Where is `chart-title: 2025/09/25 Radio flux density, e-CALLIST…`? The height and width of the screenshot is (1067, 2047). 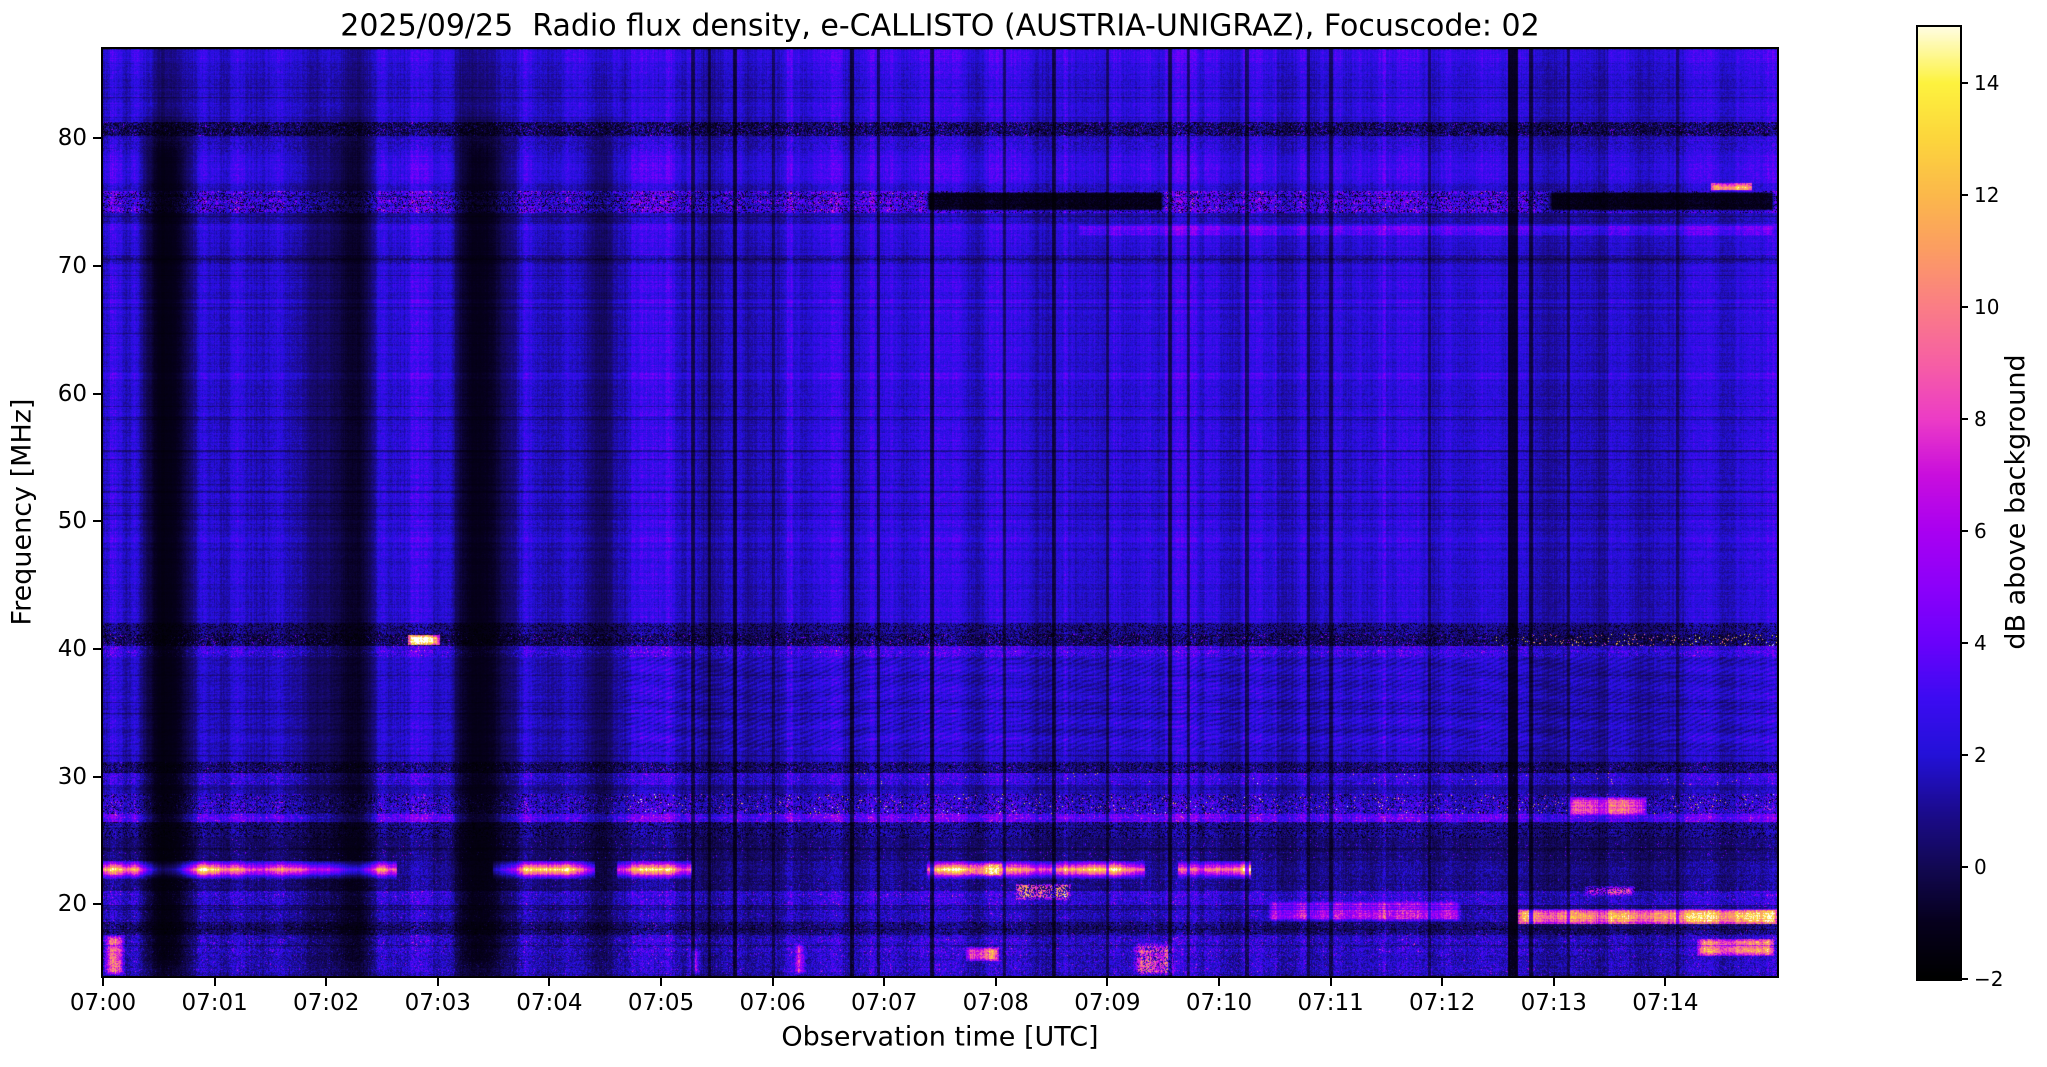 chart-title: 2025/09/25 Radio flux density, e-CALLIST… is located at coordinates (940, 26).